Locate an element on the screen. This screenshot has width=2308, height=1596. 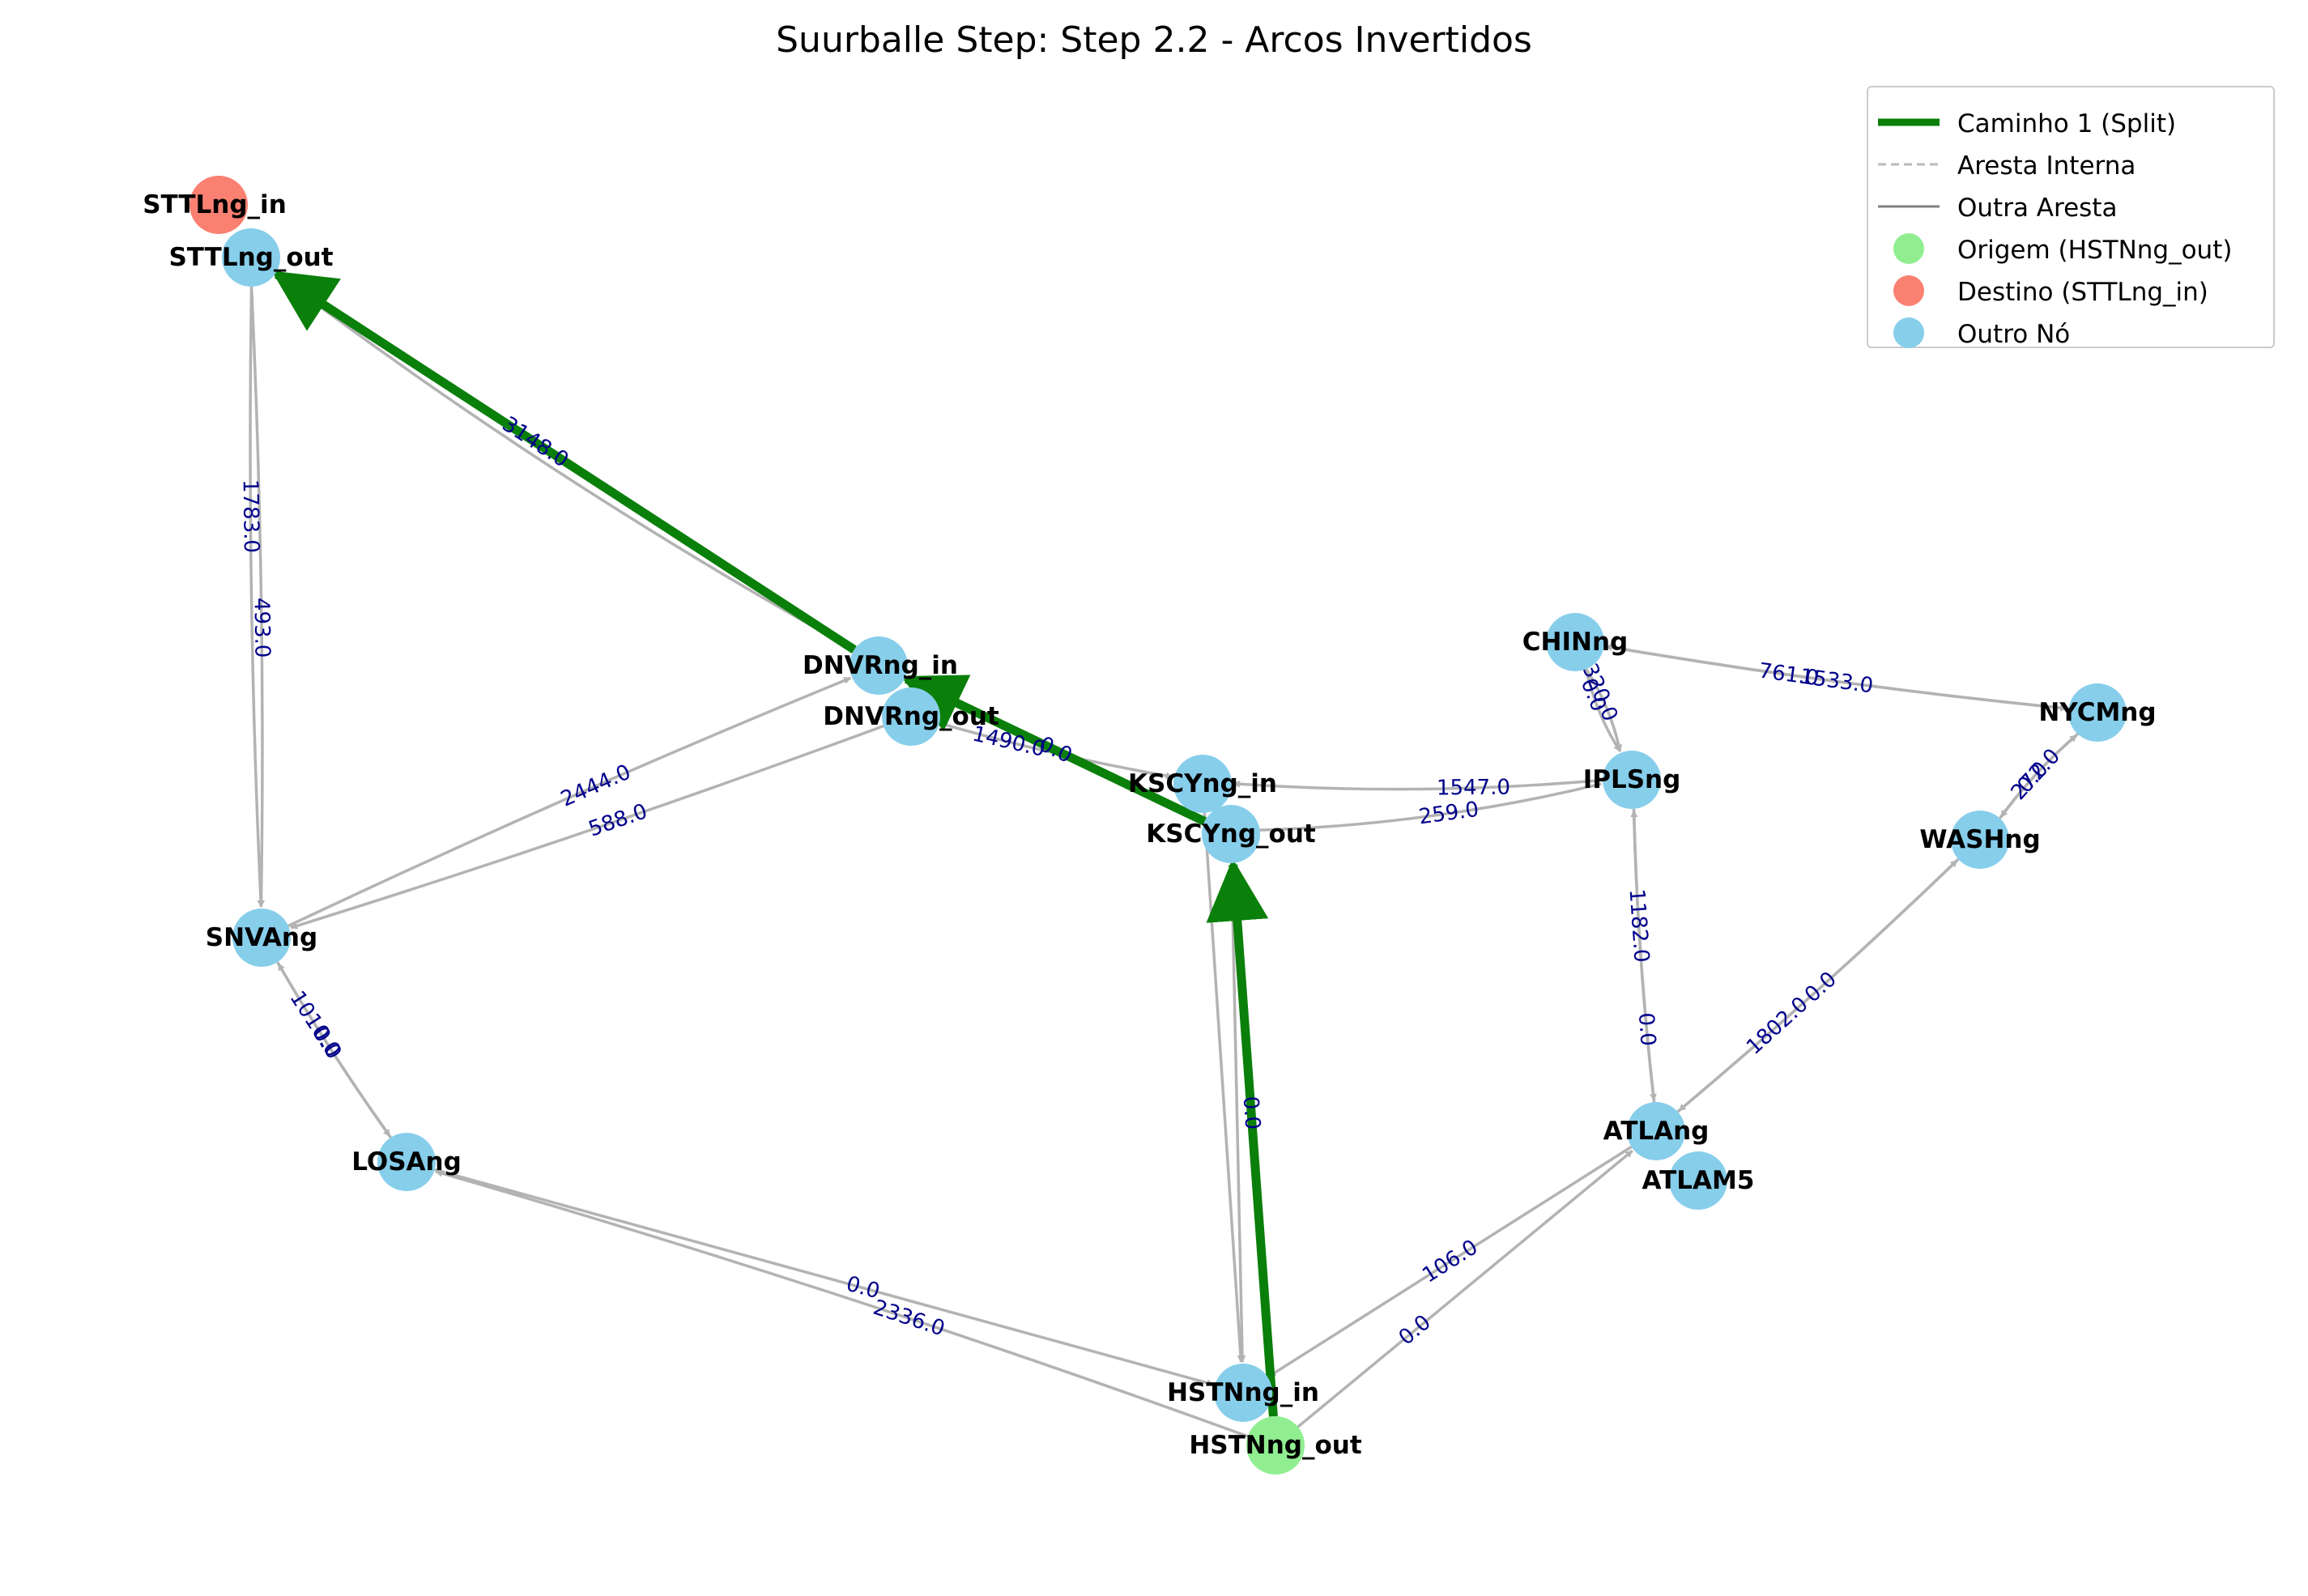
node-nycmng is located at coordinates (2098, 712).